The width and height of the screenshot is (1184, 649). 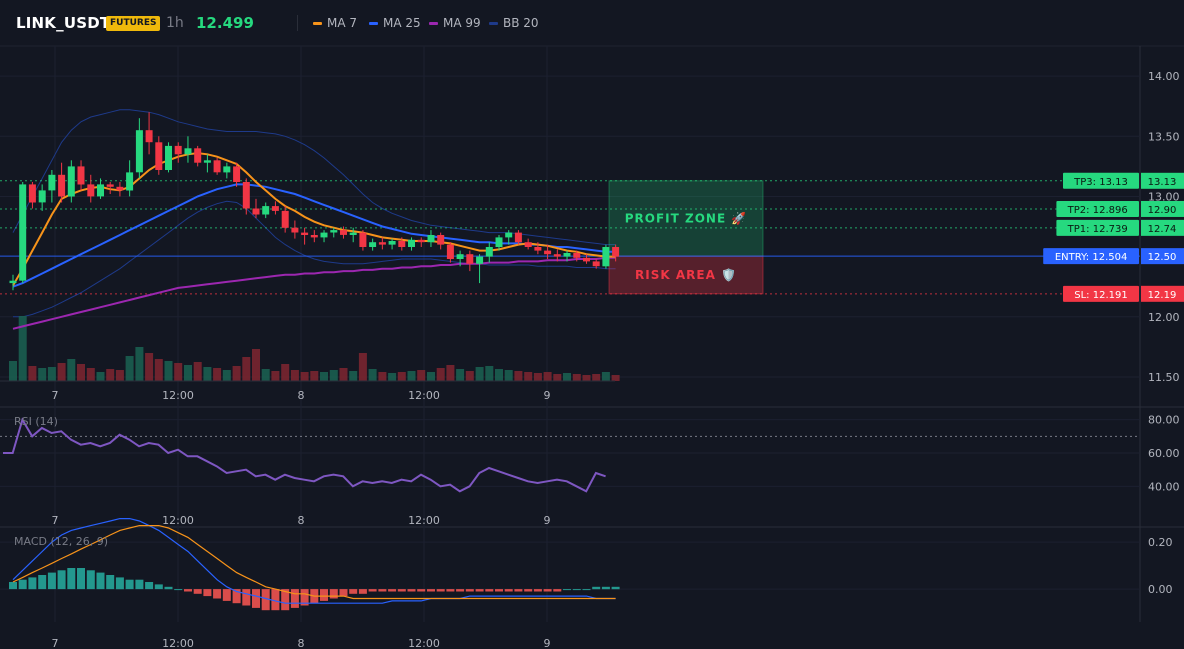 I want to click on rsi-line, so click(x=304, y=455).